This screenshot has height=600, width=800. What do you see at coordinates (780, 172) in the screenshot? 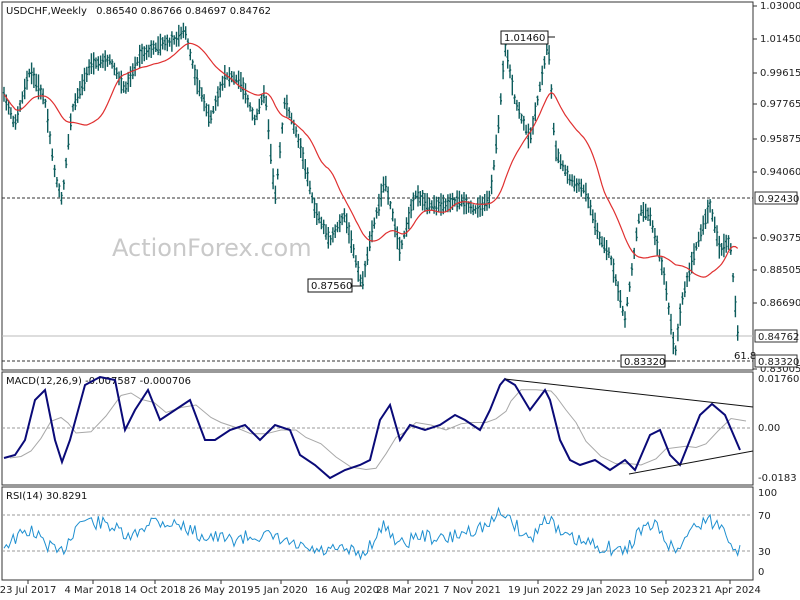
I see `price-axis-tick: 0.94060` at bounding box center [780, 172].